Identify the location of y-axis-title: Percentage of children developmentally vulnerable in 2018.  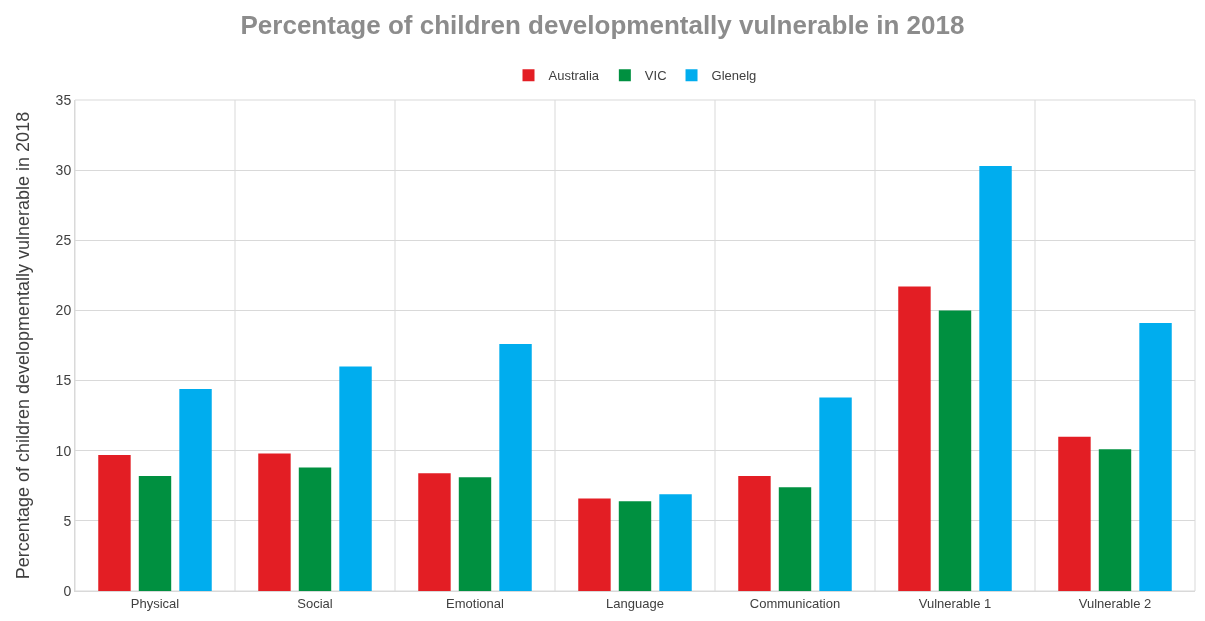
(23, 345).